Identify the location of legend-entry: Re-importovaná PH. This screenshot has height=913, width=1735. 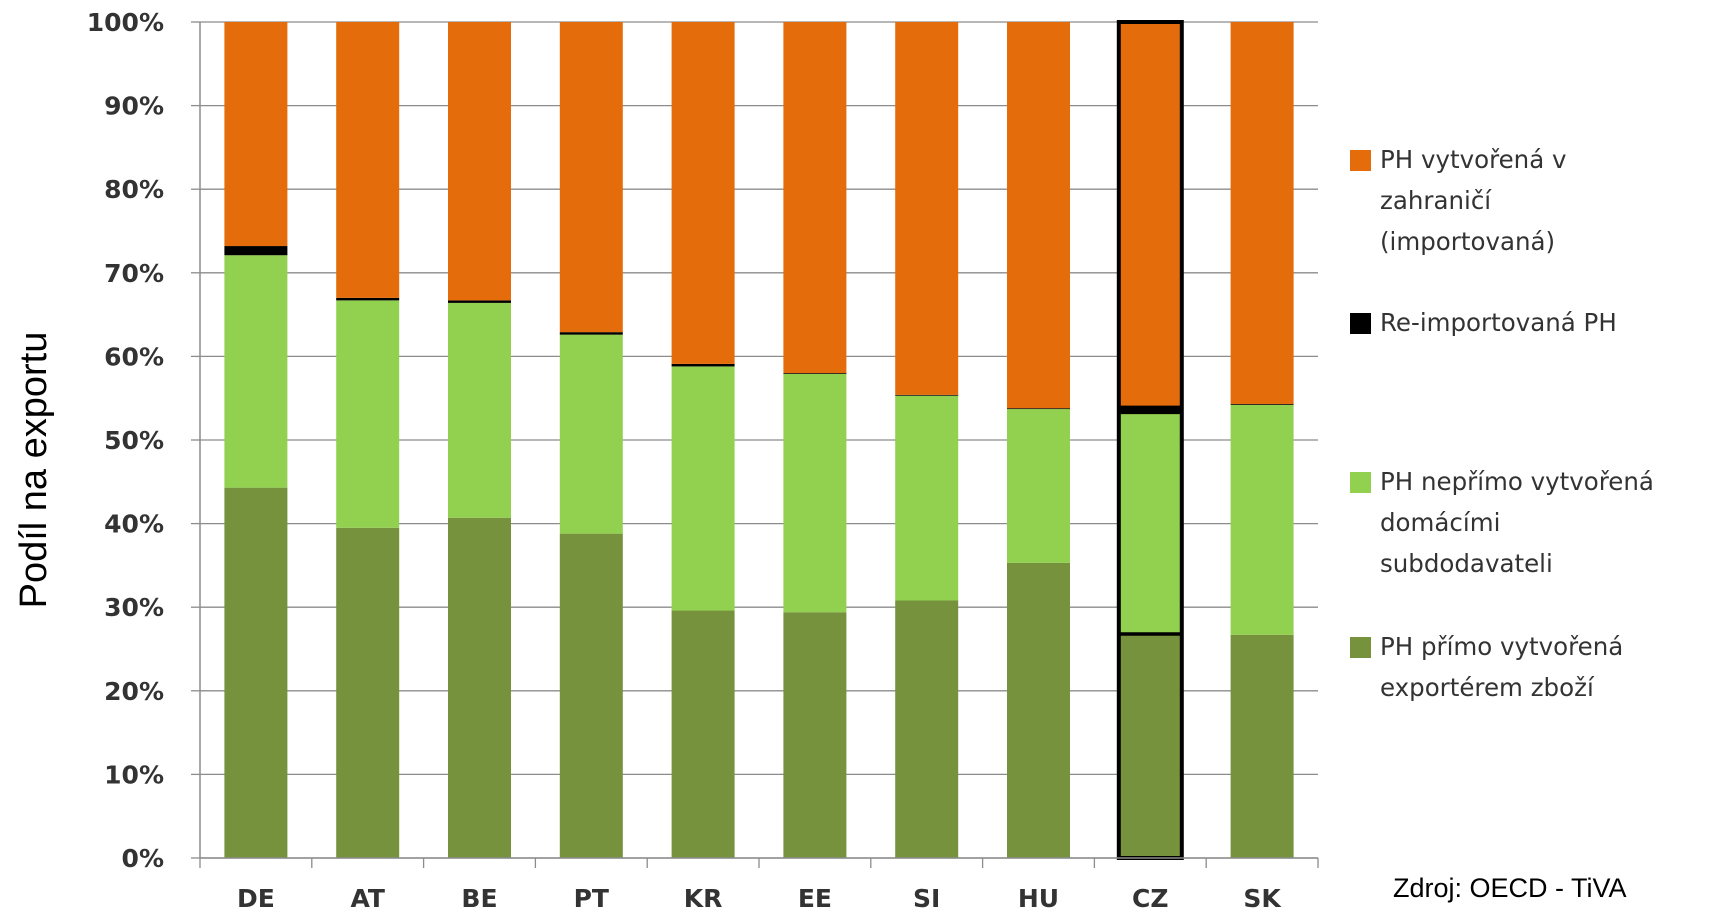
(1483, 322).